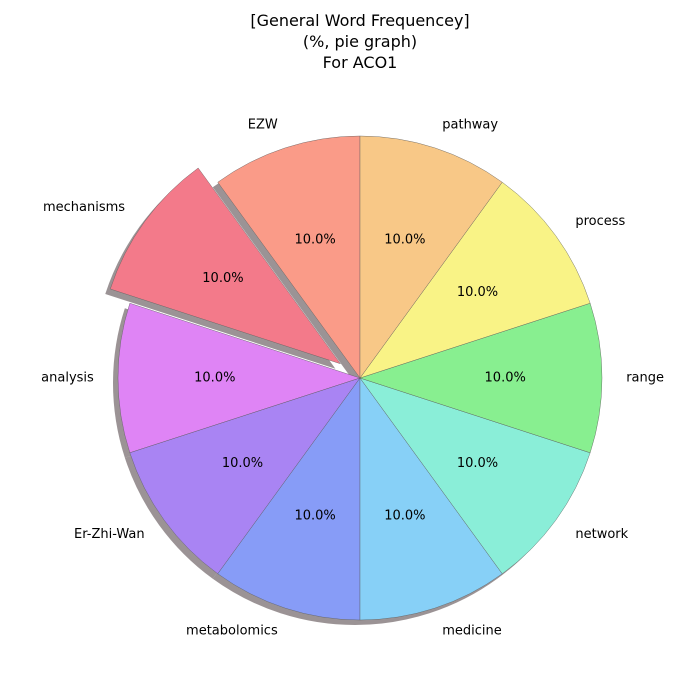 The width and height of the screenshot is (700, 700). I want to click on chart-title-line-2: (%, pie graph), so click(360, 41).